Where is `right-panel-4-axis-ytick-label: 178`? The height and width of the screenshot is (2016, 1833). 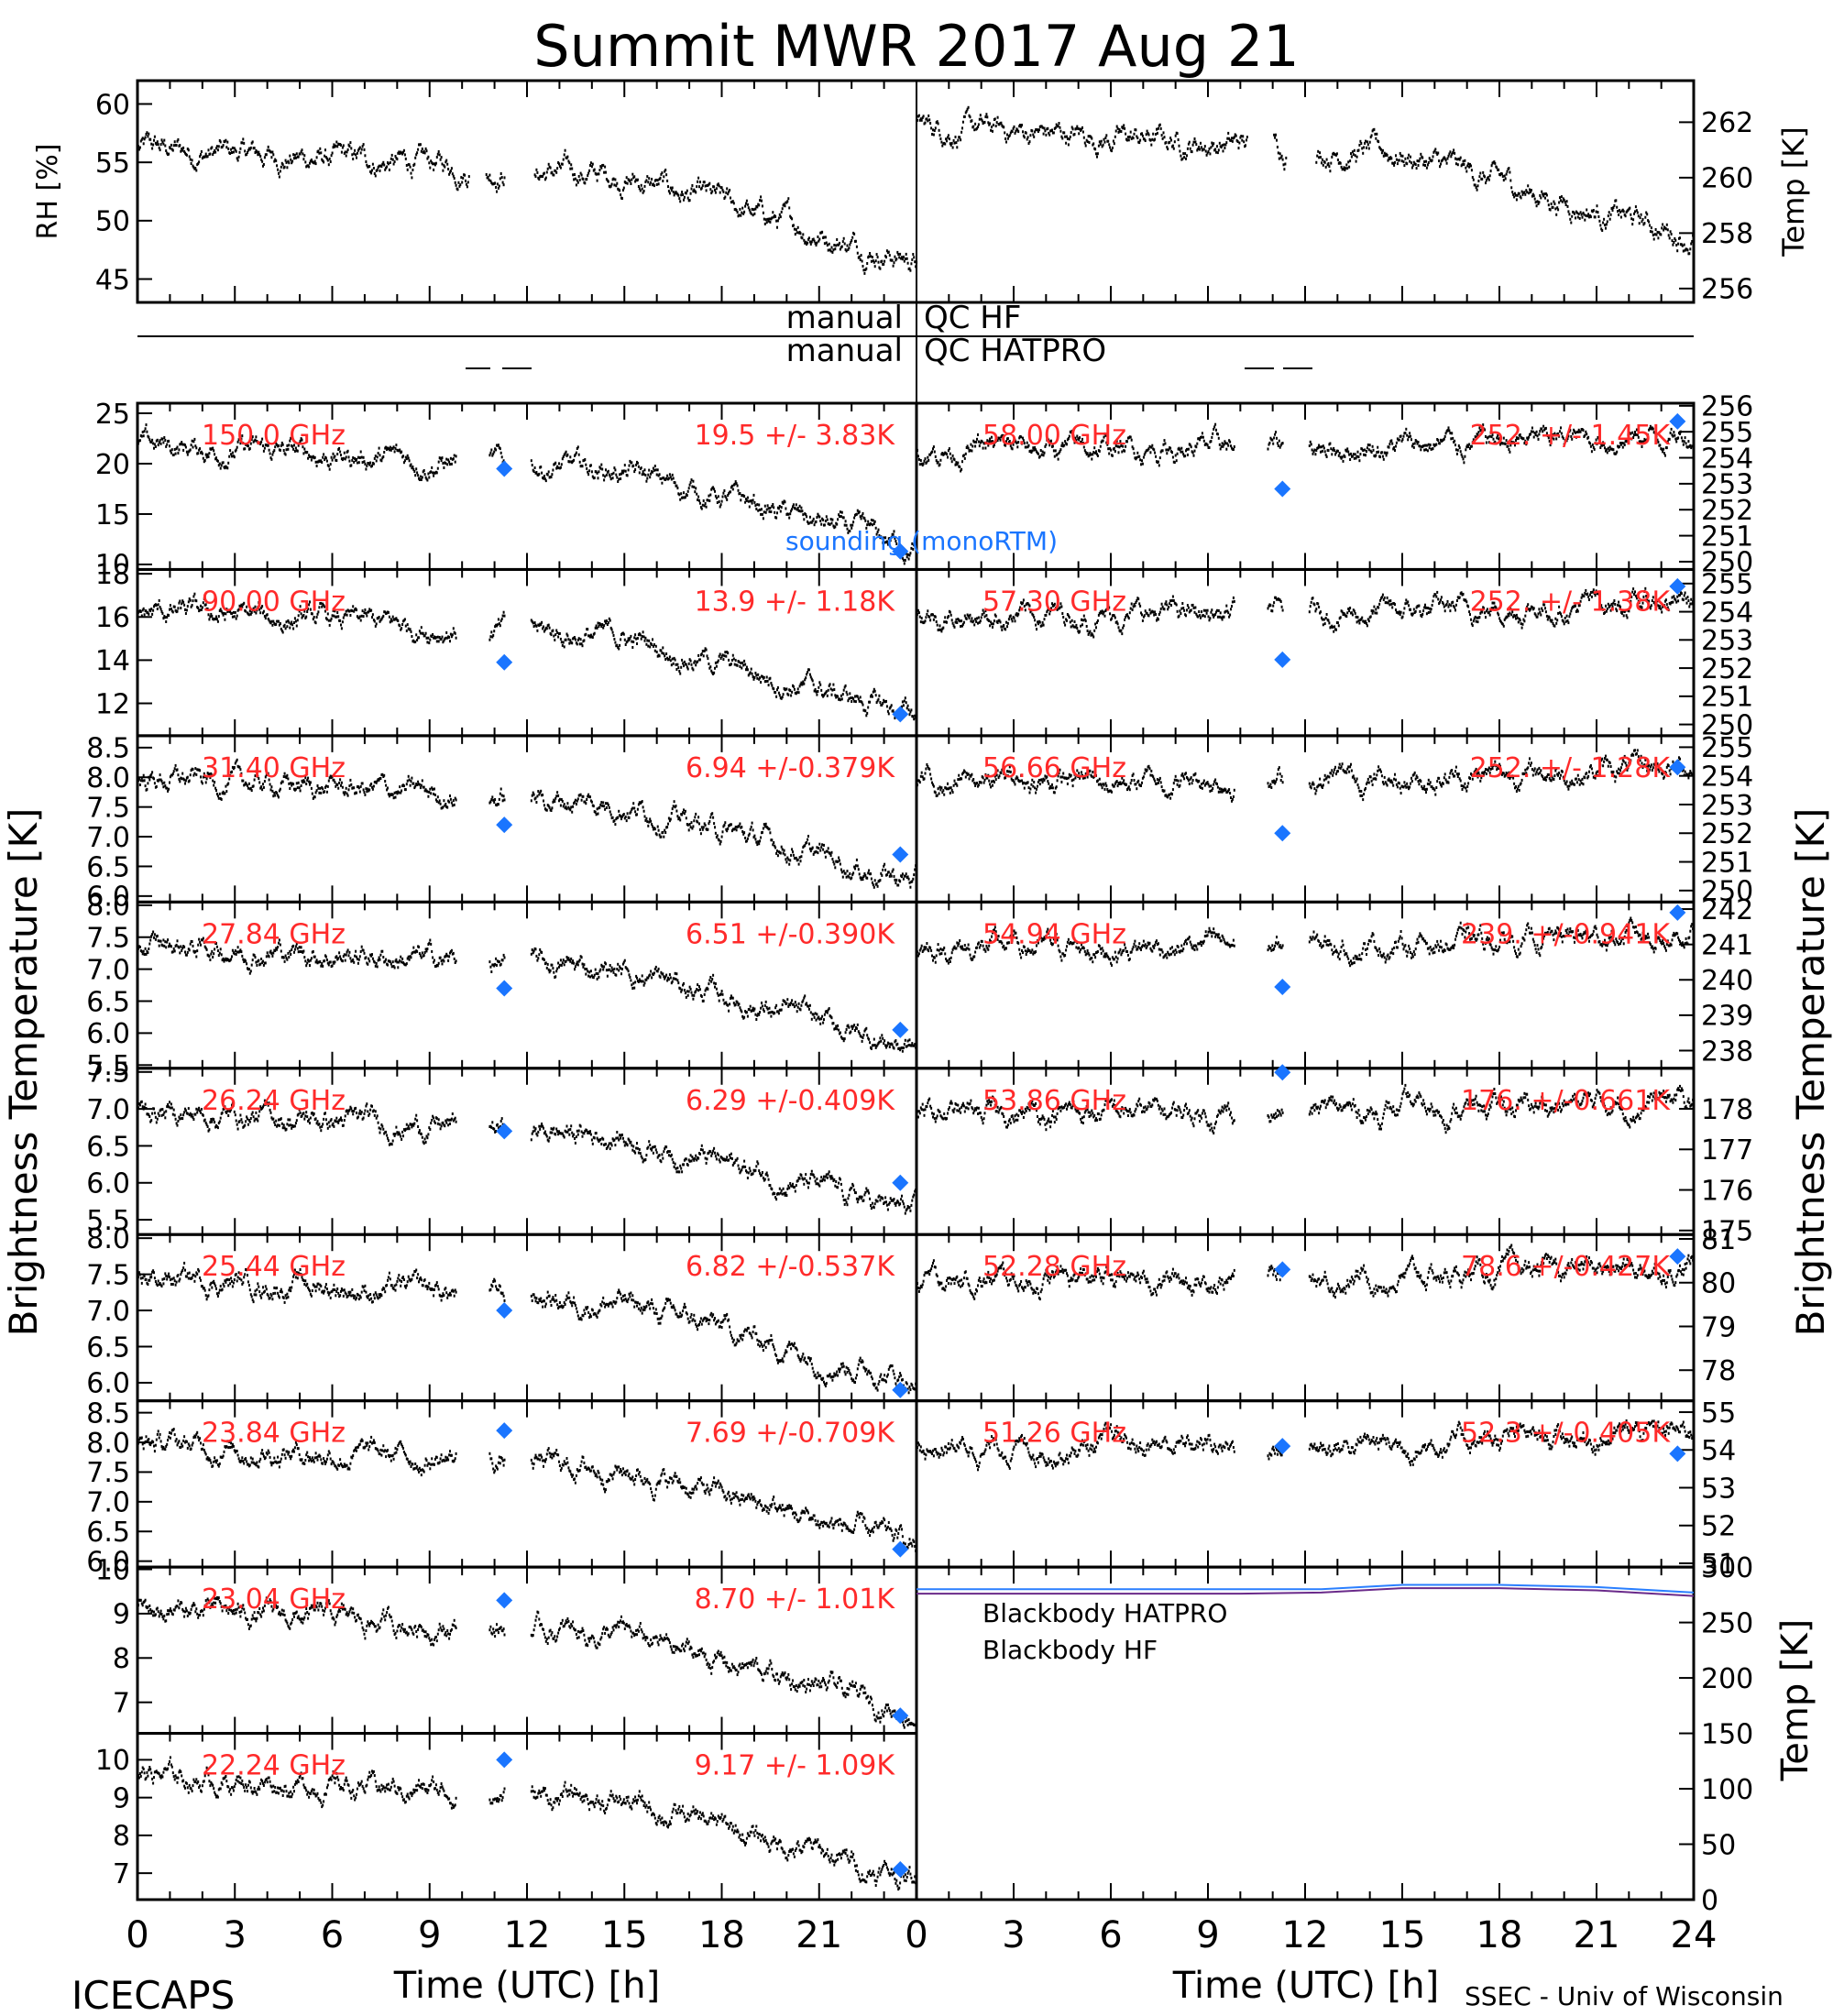 right-panel-4-axis-ytick-label: 178 is located at coordinates (1727, 1110).